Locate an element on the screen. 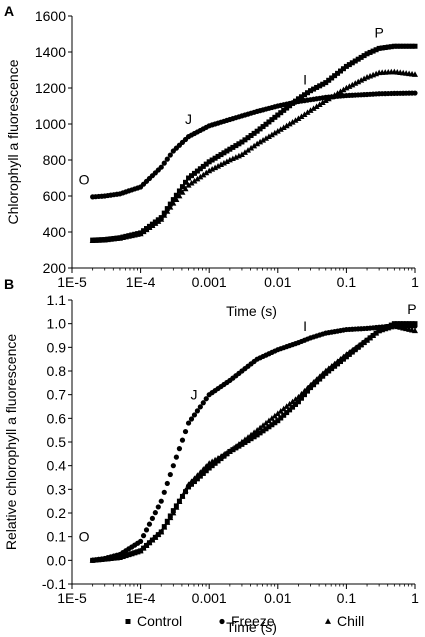  y-tick-label: 0.4 is located at coordinates (57, 466).